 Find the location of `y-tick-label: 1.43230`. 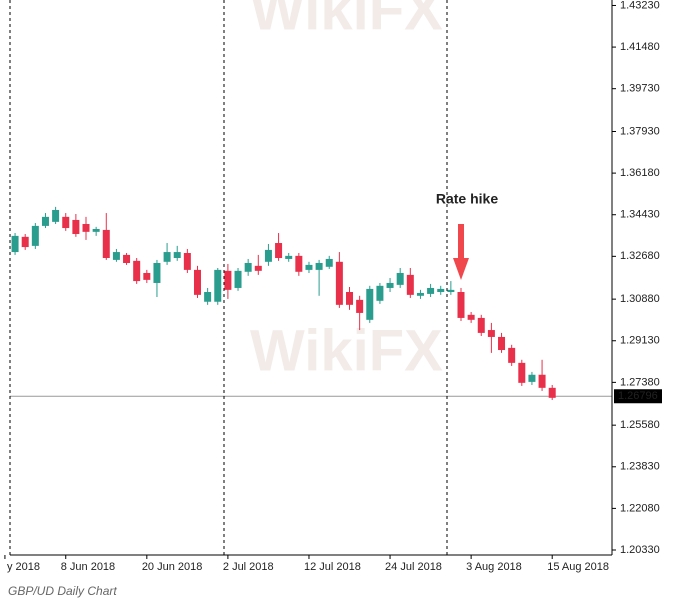

y-tick-label: 1.43230 is located at coordinates (640, 5).